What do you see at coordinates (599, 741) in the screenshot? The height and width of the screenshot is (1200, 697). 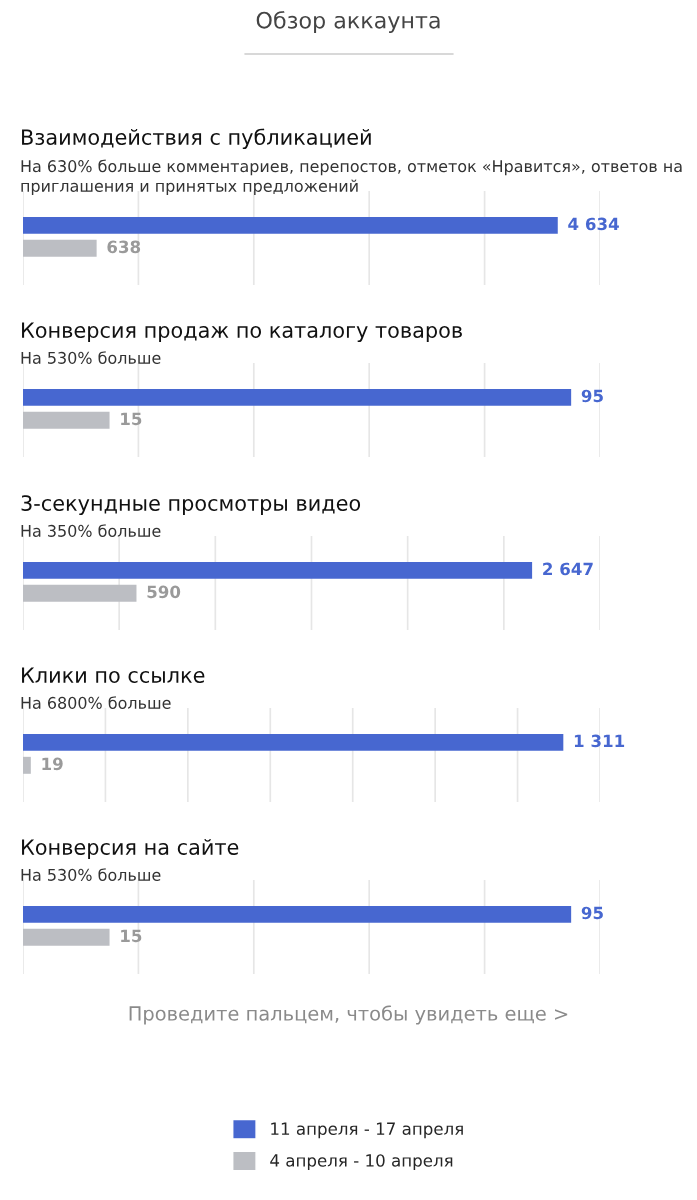 I see `data-label: 1 311` at bounding box center [599, 741].